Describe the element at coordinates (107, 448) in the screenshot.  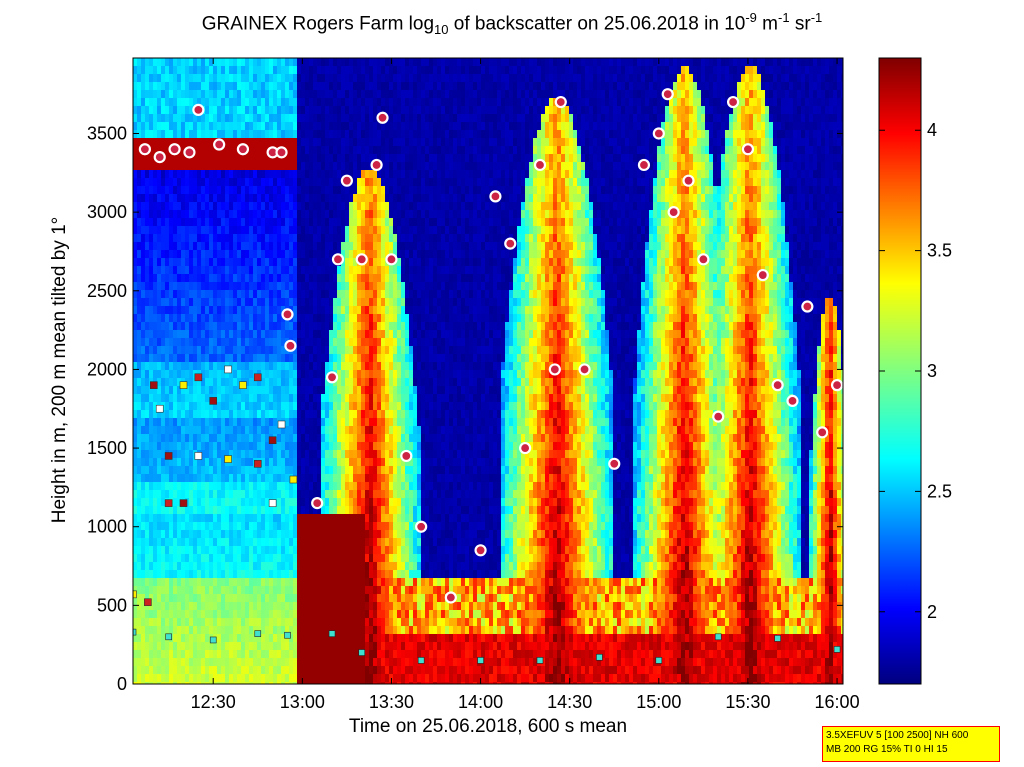
I see `y-tick-label: 1500` at that location.